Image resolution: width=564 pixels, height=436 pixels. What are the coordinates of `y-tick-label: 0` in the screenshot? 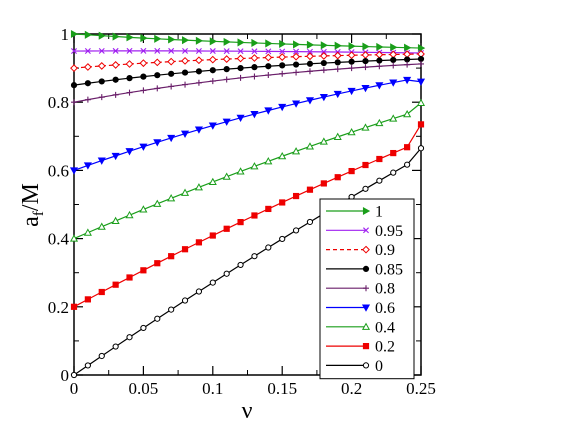 It's located at (65, 375).